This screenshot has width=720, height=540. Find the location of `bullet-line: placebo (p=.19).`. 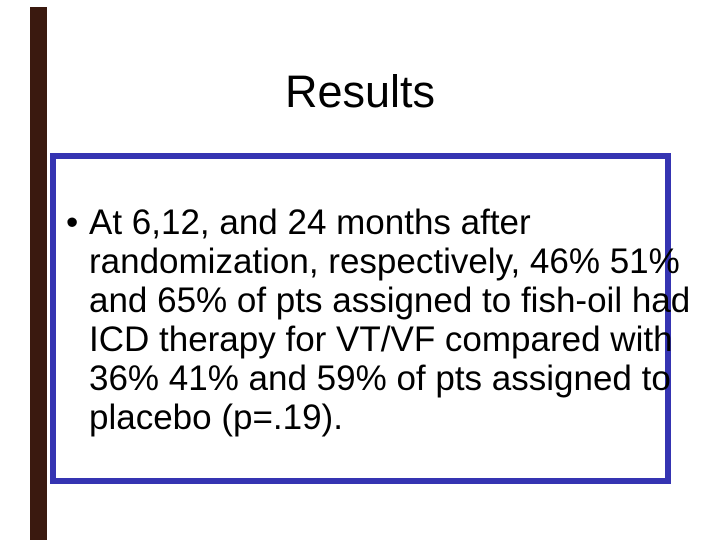

bullet-line: placebo (p=.19). is located at coordinates (216, 417).